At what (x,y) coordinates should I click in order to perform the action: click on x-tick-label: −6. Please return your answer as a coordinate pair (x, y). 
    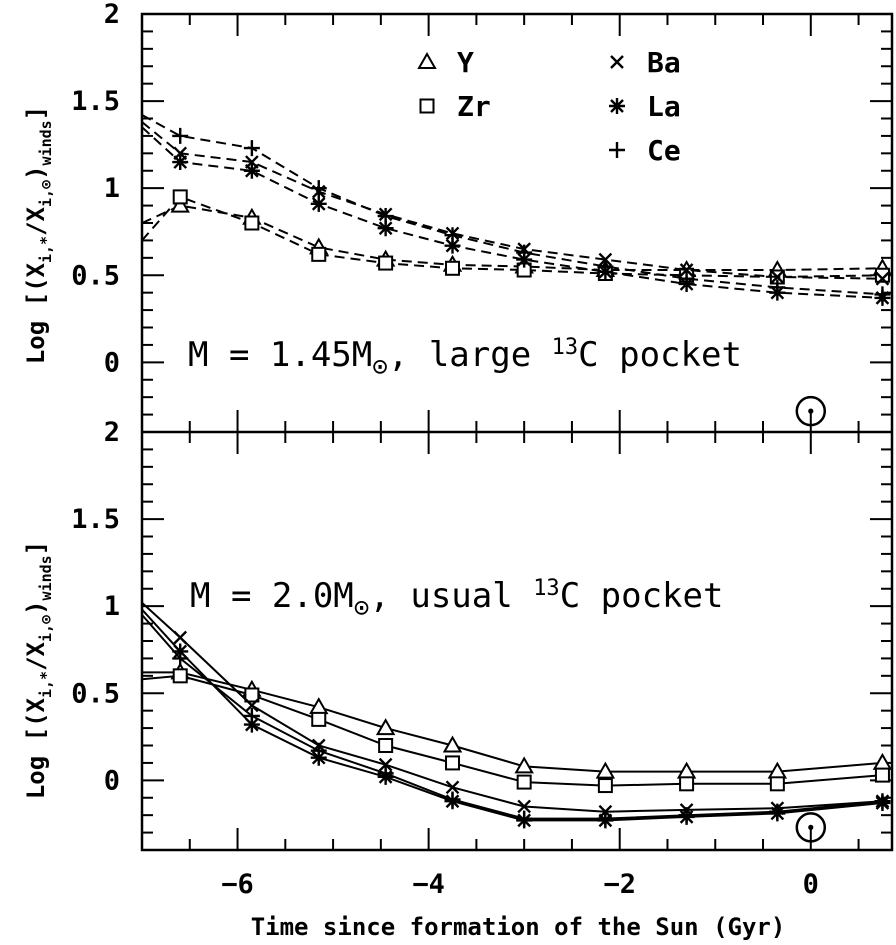
    Looking at the image, I should click on (237, 884).